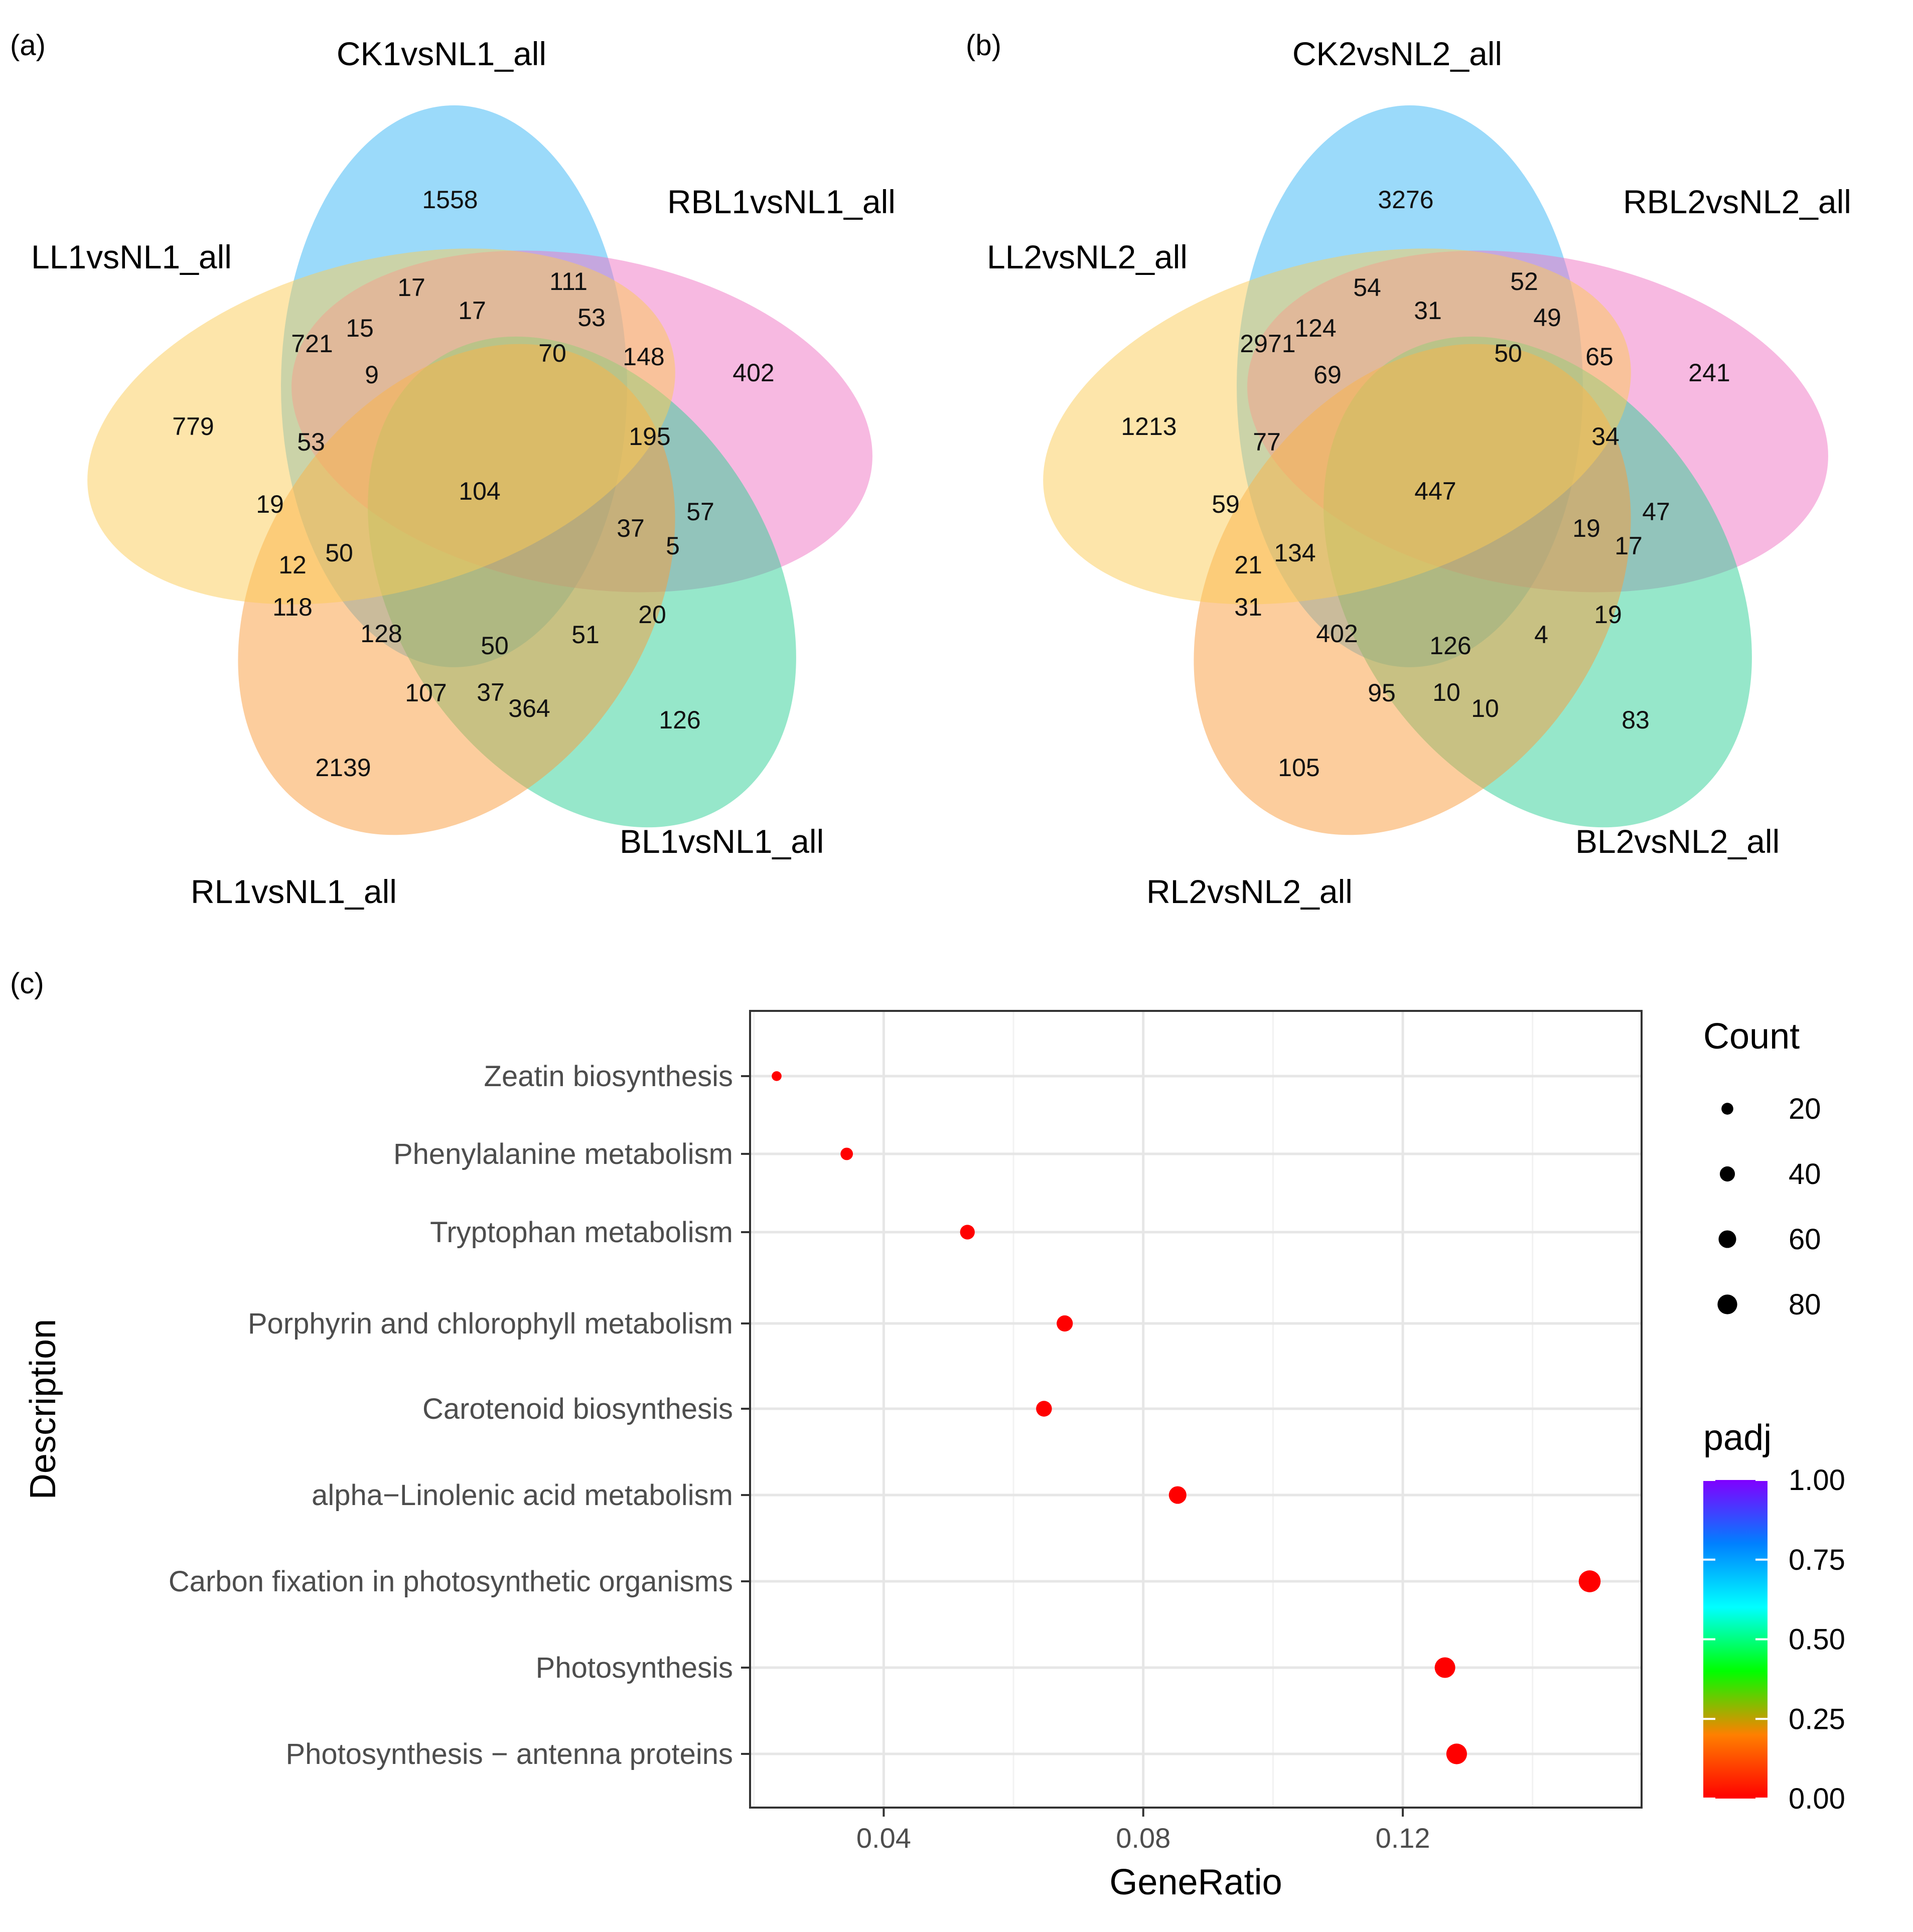  Describe the element at coordinates (1677, 841) in the screenshot. I see `venn-set-label: BL2vsNL2_all` at that location.